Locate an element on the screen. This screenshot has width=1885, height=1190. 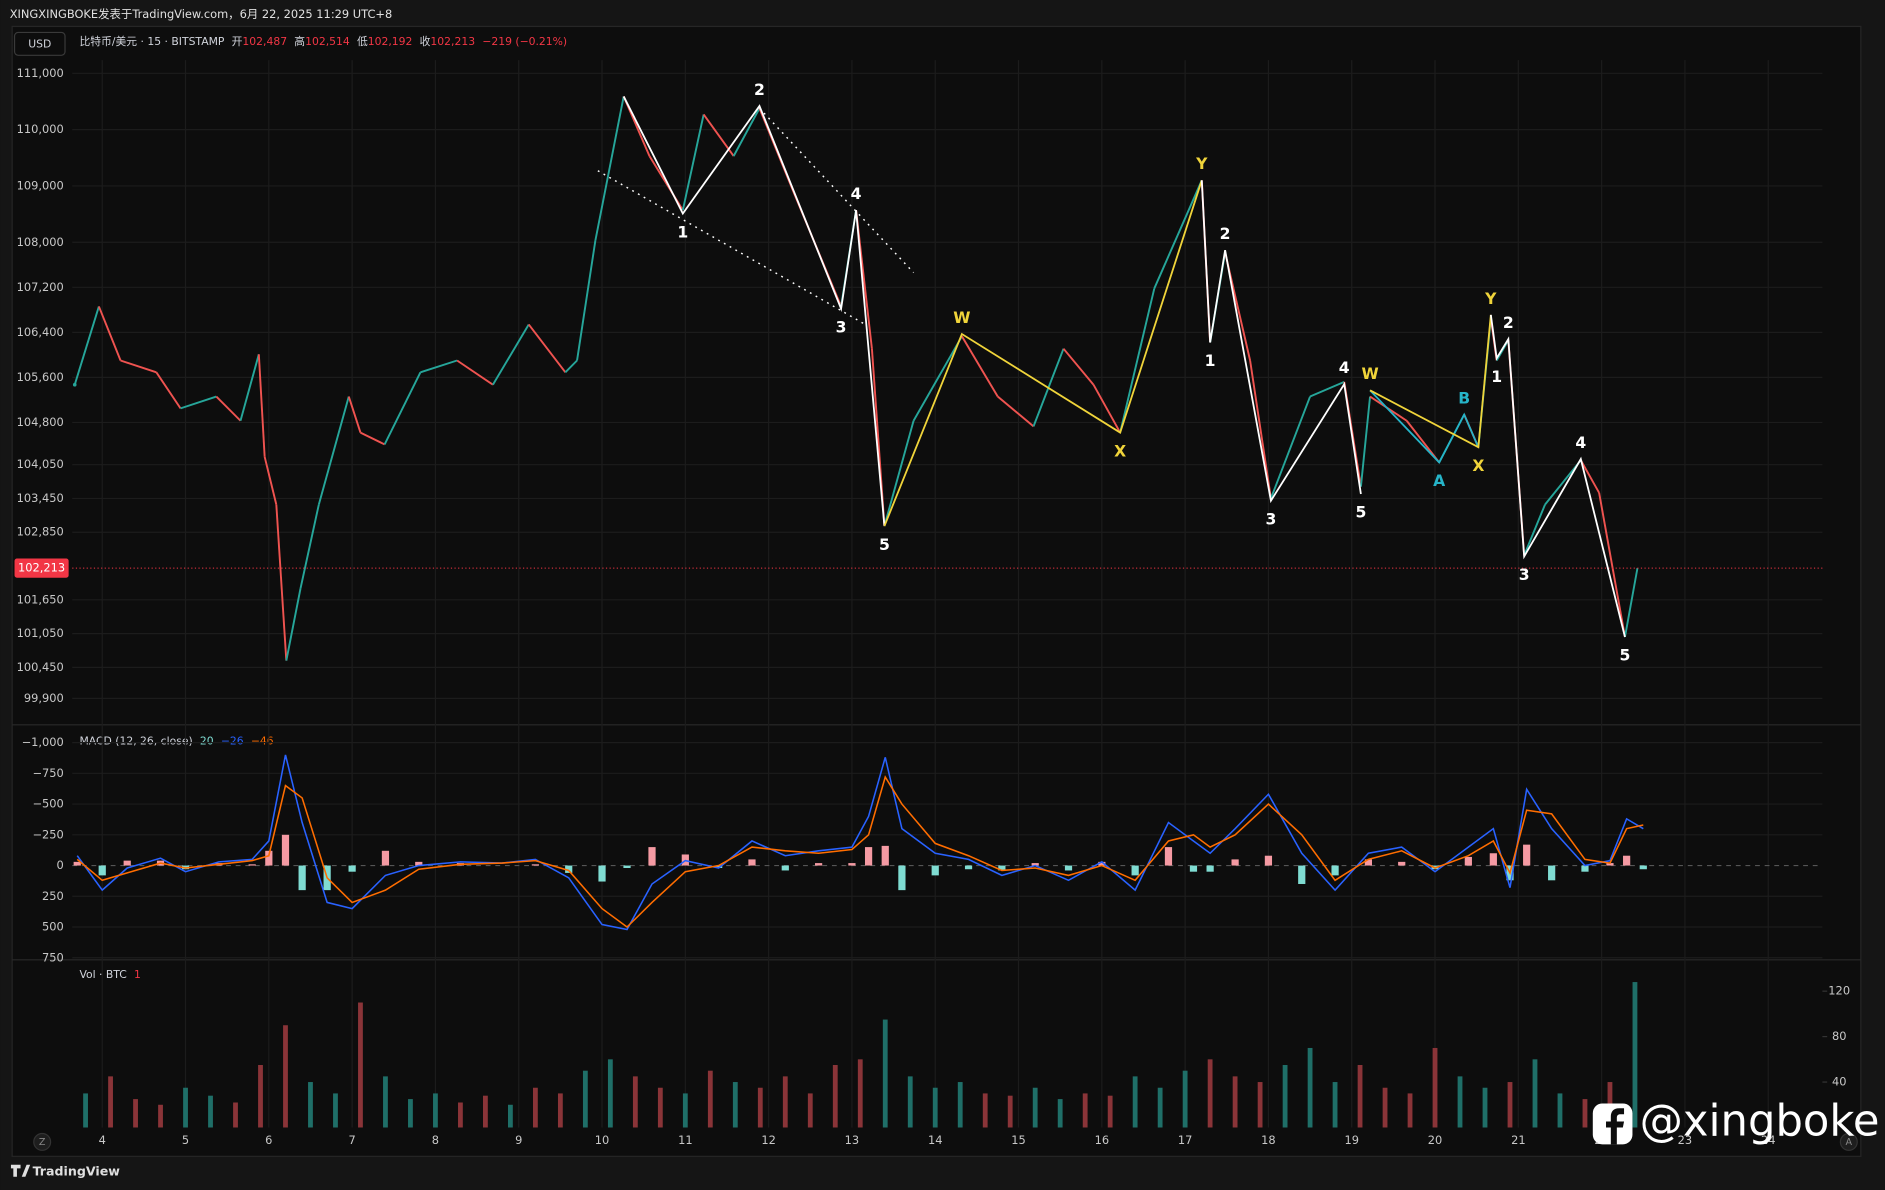
wave-label: 4 is located at coordinates (1344, 368).